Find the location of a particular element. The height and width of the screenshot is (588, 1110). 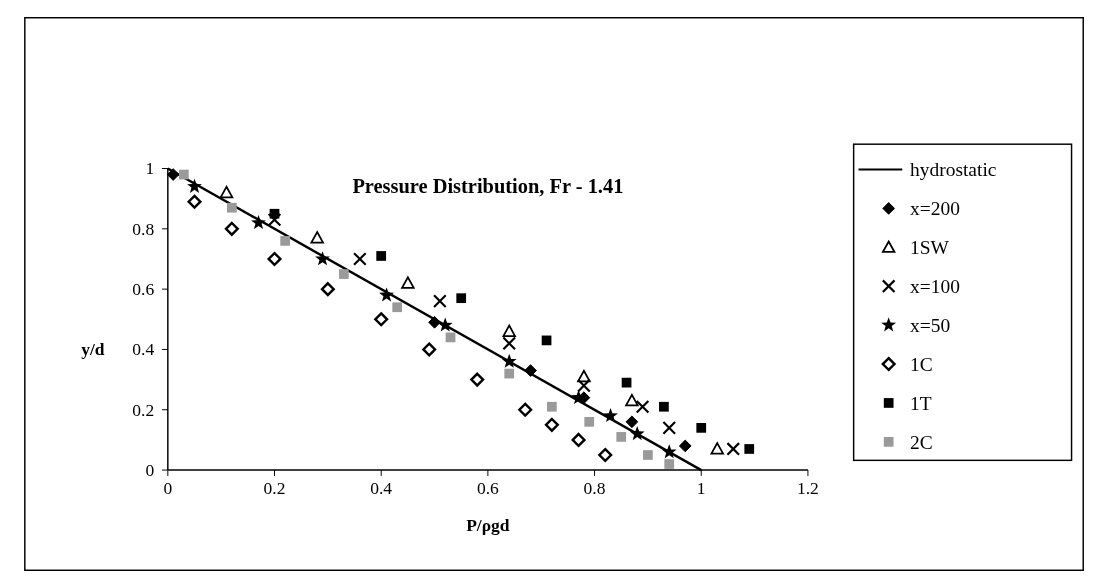

legend-label: 1SW is located at coordinates (930, 248).